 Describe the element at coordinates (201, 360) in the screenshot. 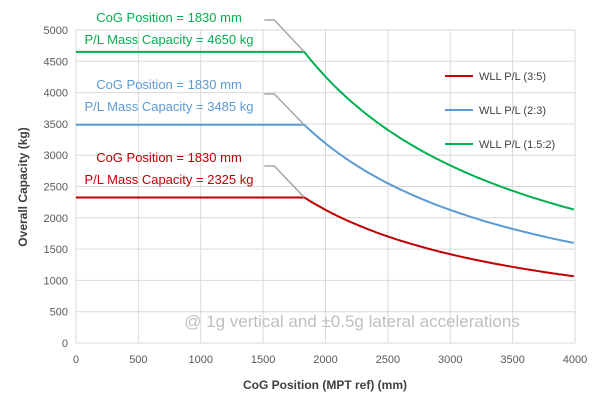

I see `x-tick-label: 1000` at that location.